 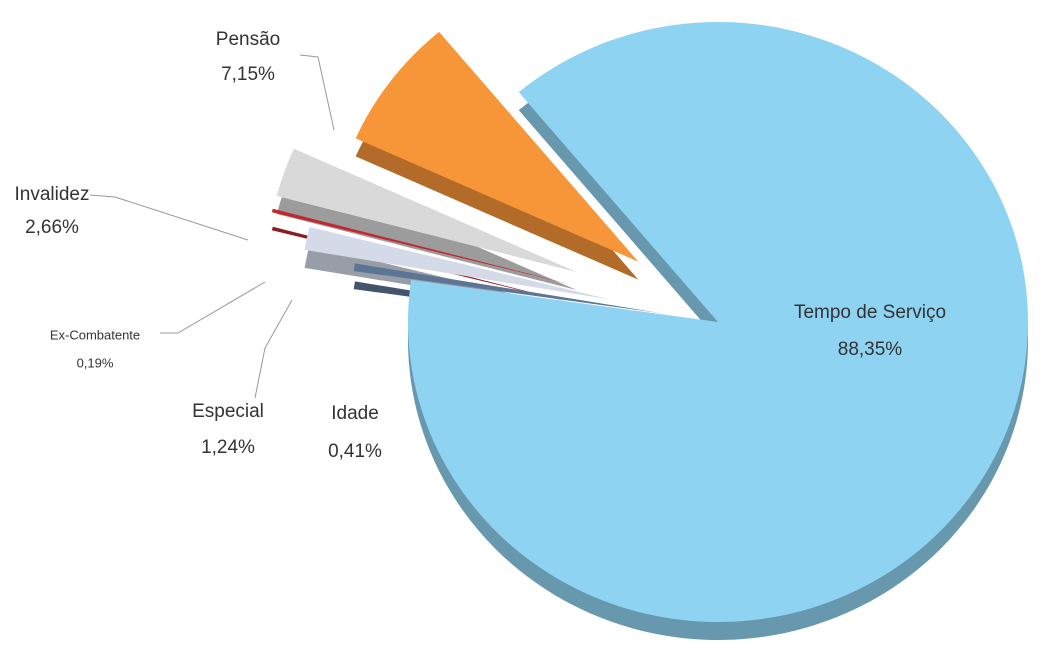 What do you see at coordinates (95, 334) in the screenshot?
I see `slice-label: Ex-Combatente` at bounding box center [95, 334].